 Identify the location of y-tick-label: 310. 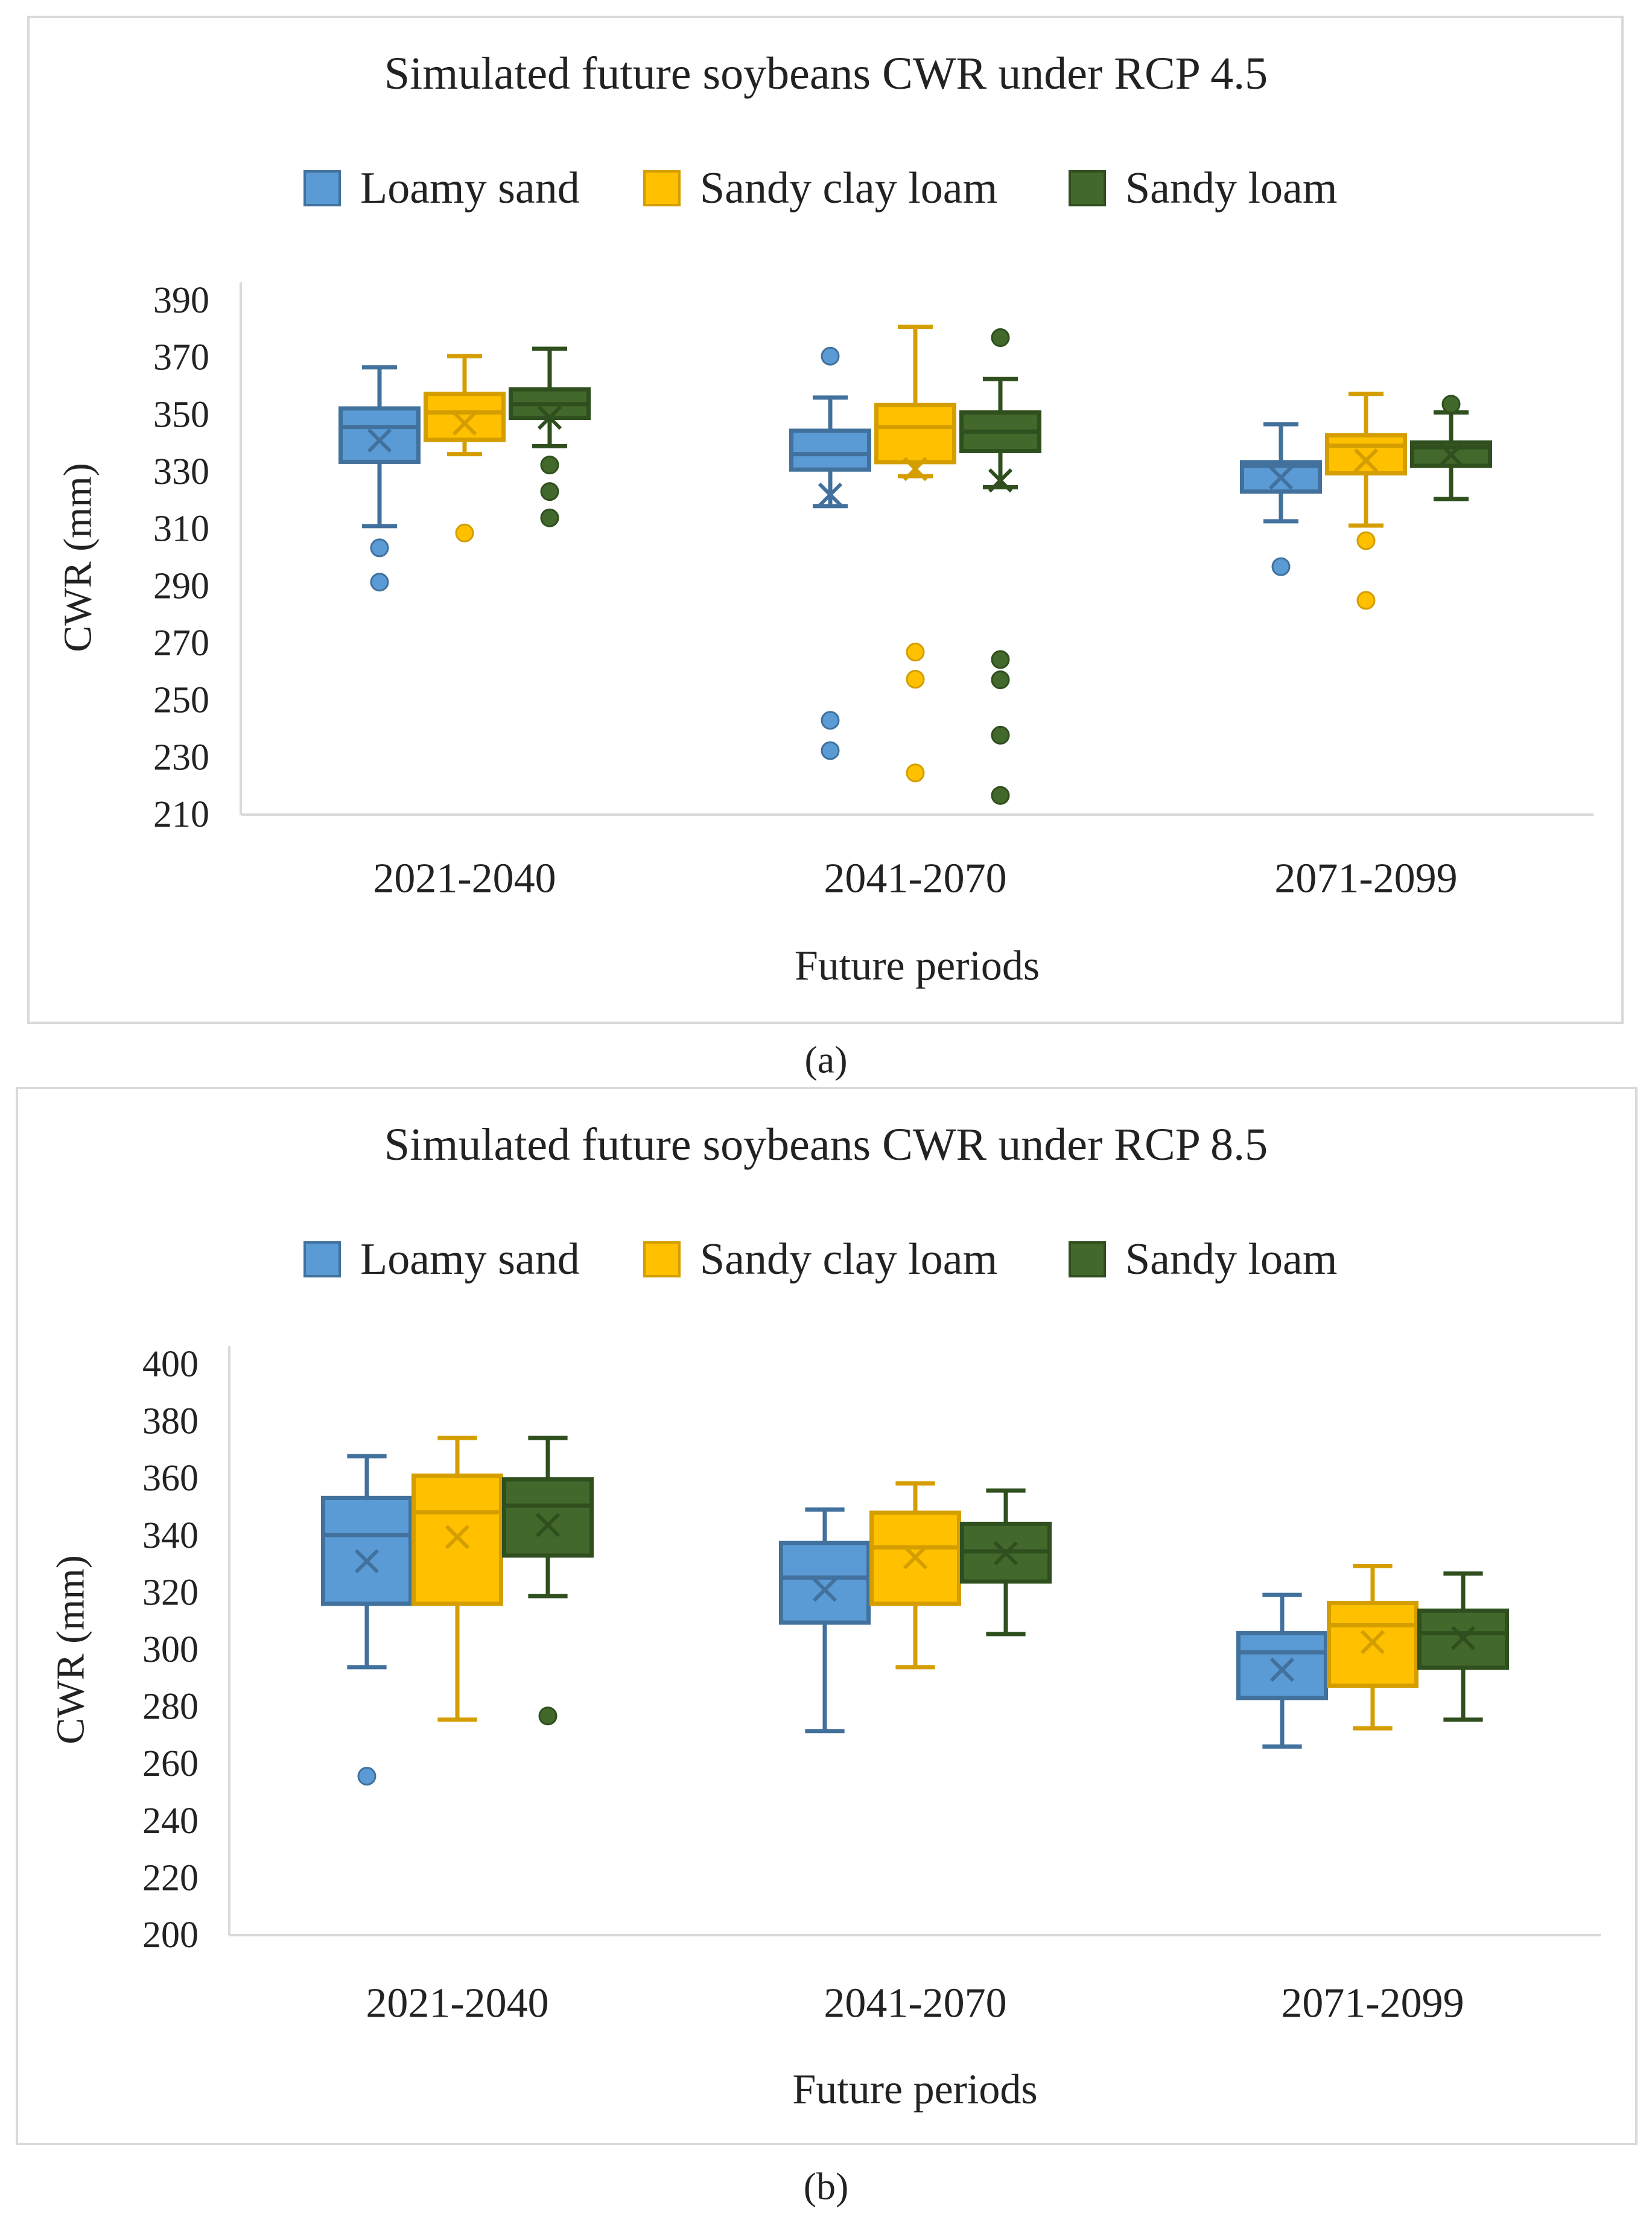
(181, 530).